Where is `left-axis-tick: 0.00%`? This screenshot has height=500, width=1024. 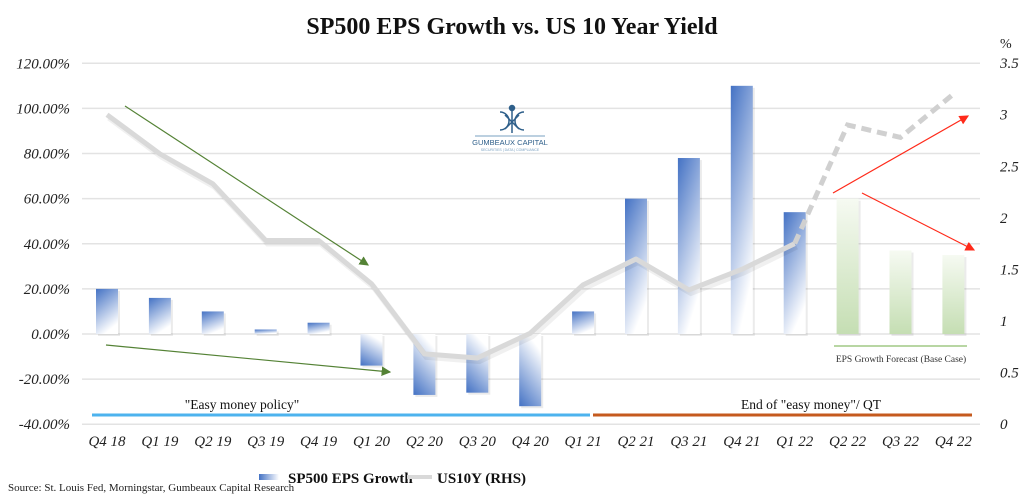
left-axis-tick: 0.00% is located at coordinates (50, 335).